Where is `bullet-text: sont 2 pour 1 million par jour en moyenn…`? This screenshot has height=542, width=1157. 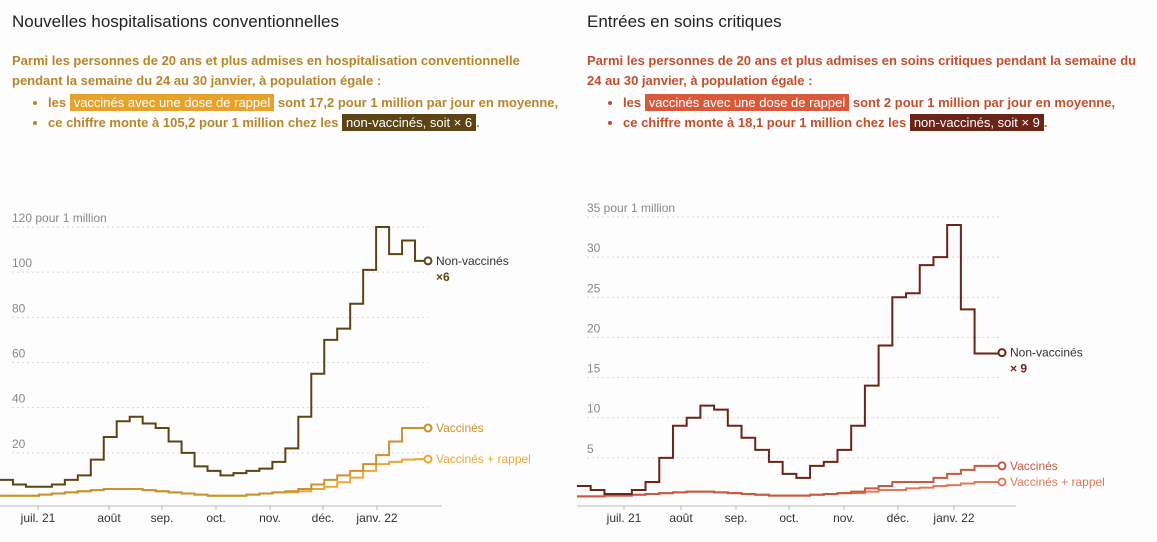 bullet-text: sont 2 pour 1 million par jour en moyenn… is located at coordinates (982, 102).